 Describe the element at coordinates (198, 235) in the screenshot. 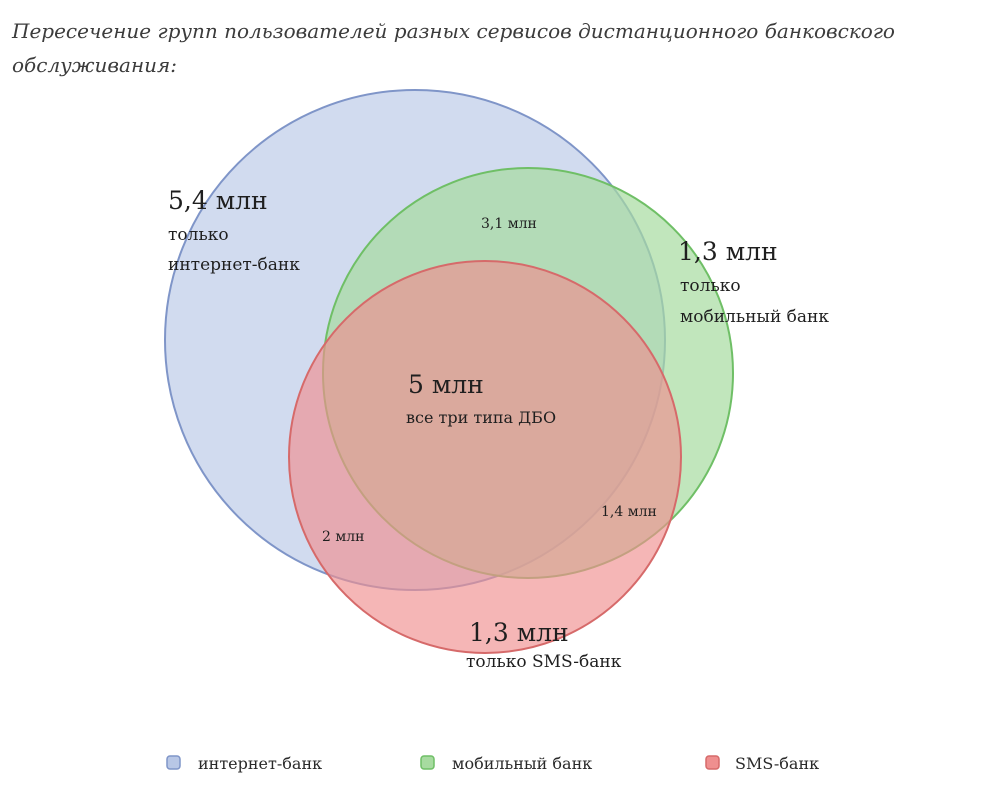

I see `internet-only-line1: только` at that location.